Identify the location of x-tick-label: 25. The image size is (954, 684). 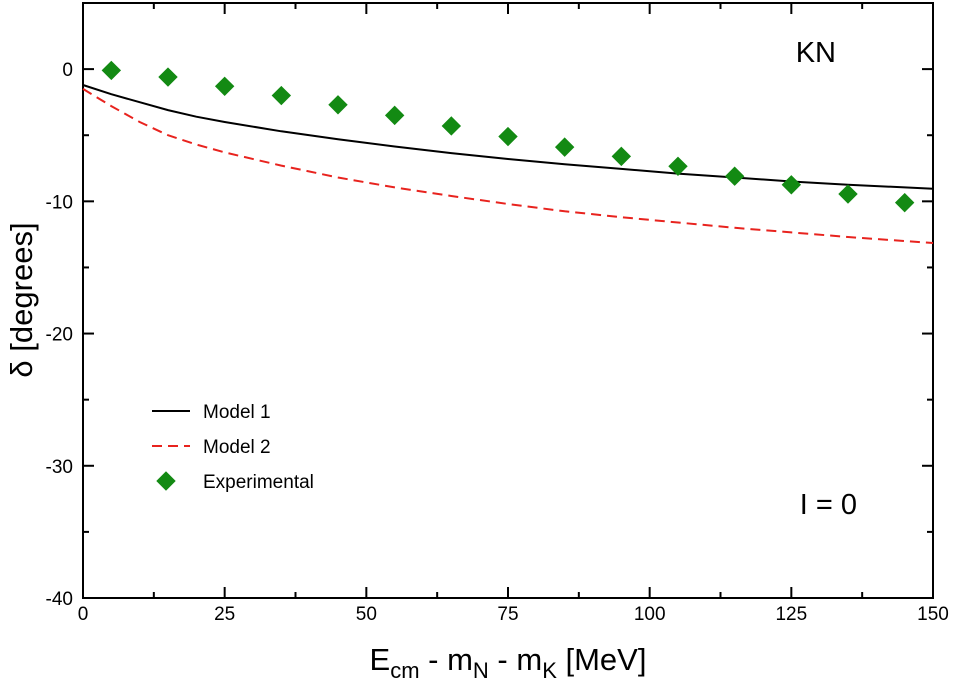
(224, 614).